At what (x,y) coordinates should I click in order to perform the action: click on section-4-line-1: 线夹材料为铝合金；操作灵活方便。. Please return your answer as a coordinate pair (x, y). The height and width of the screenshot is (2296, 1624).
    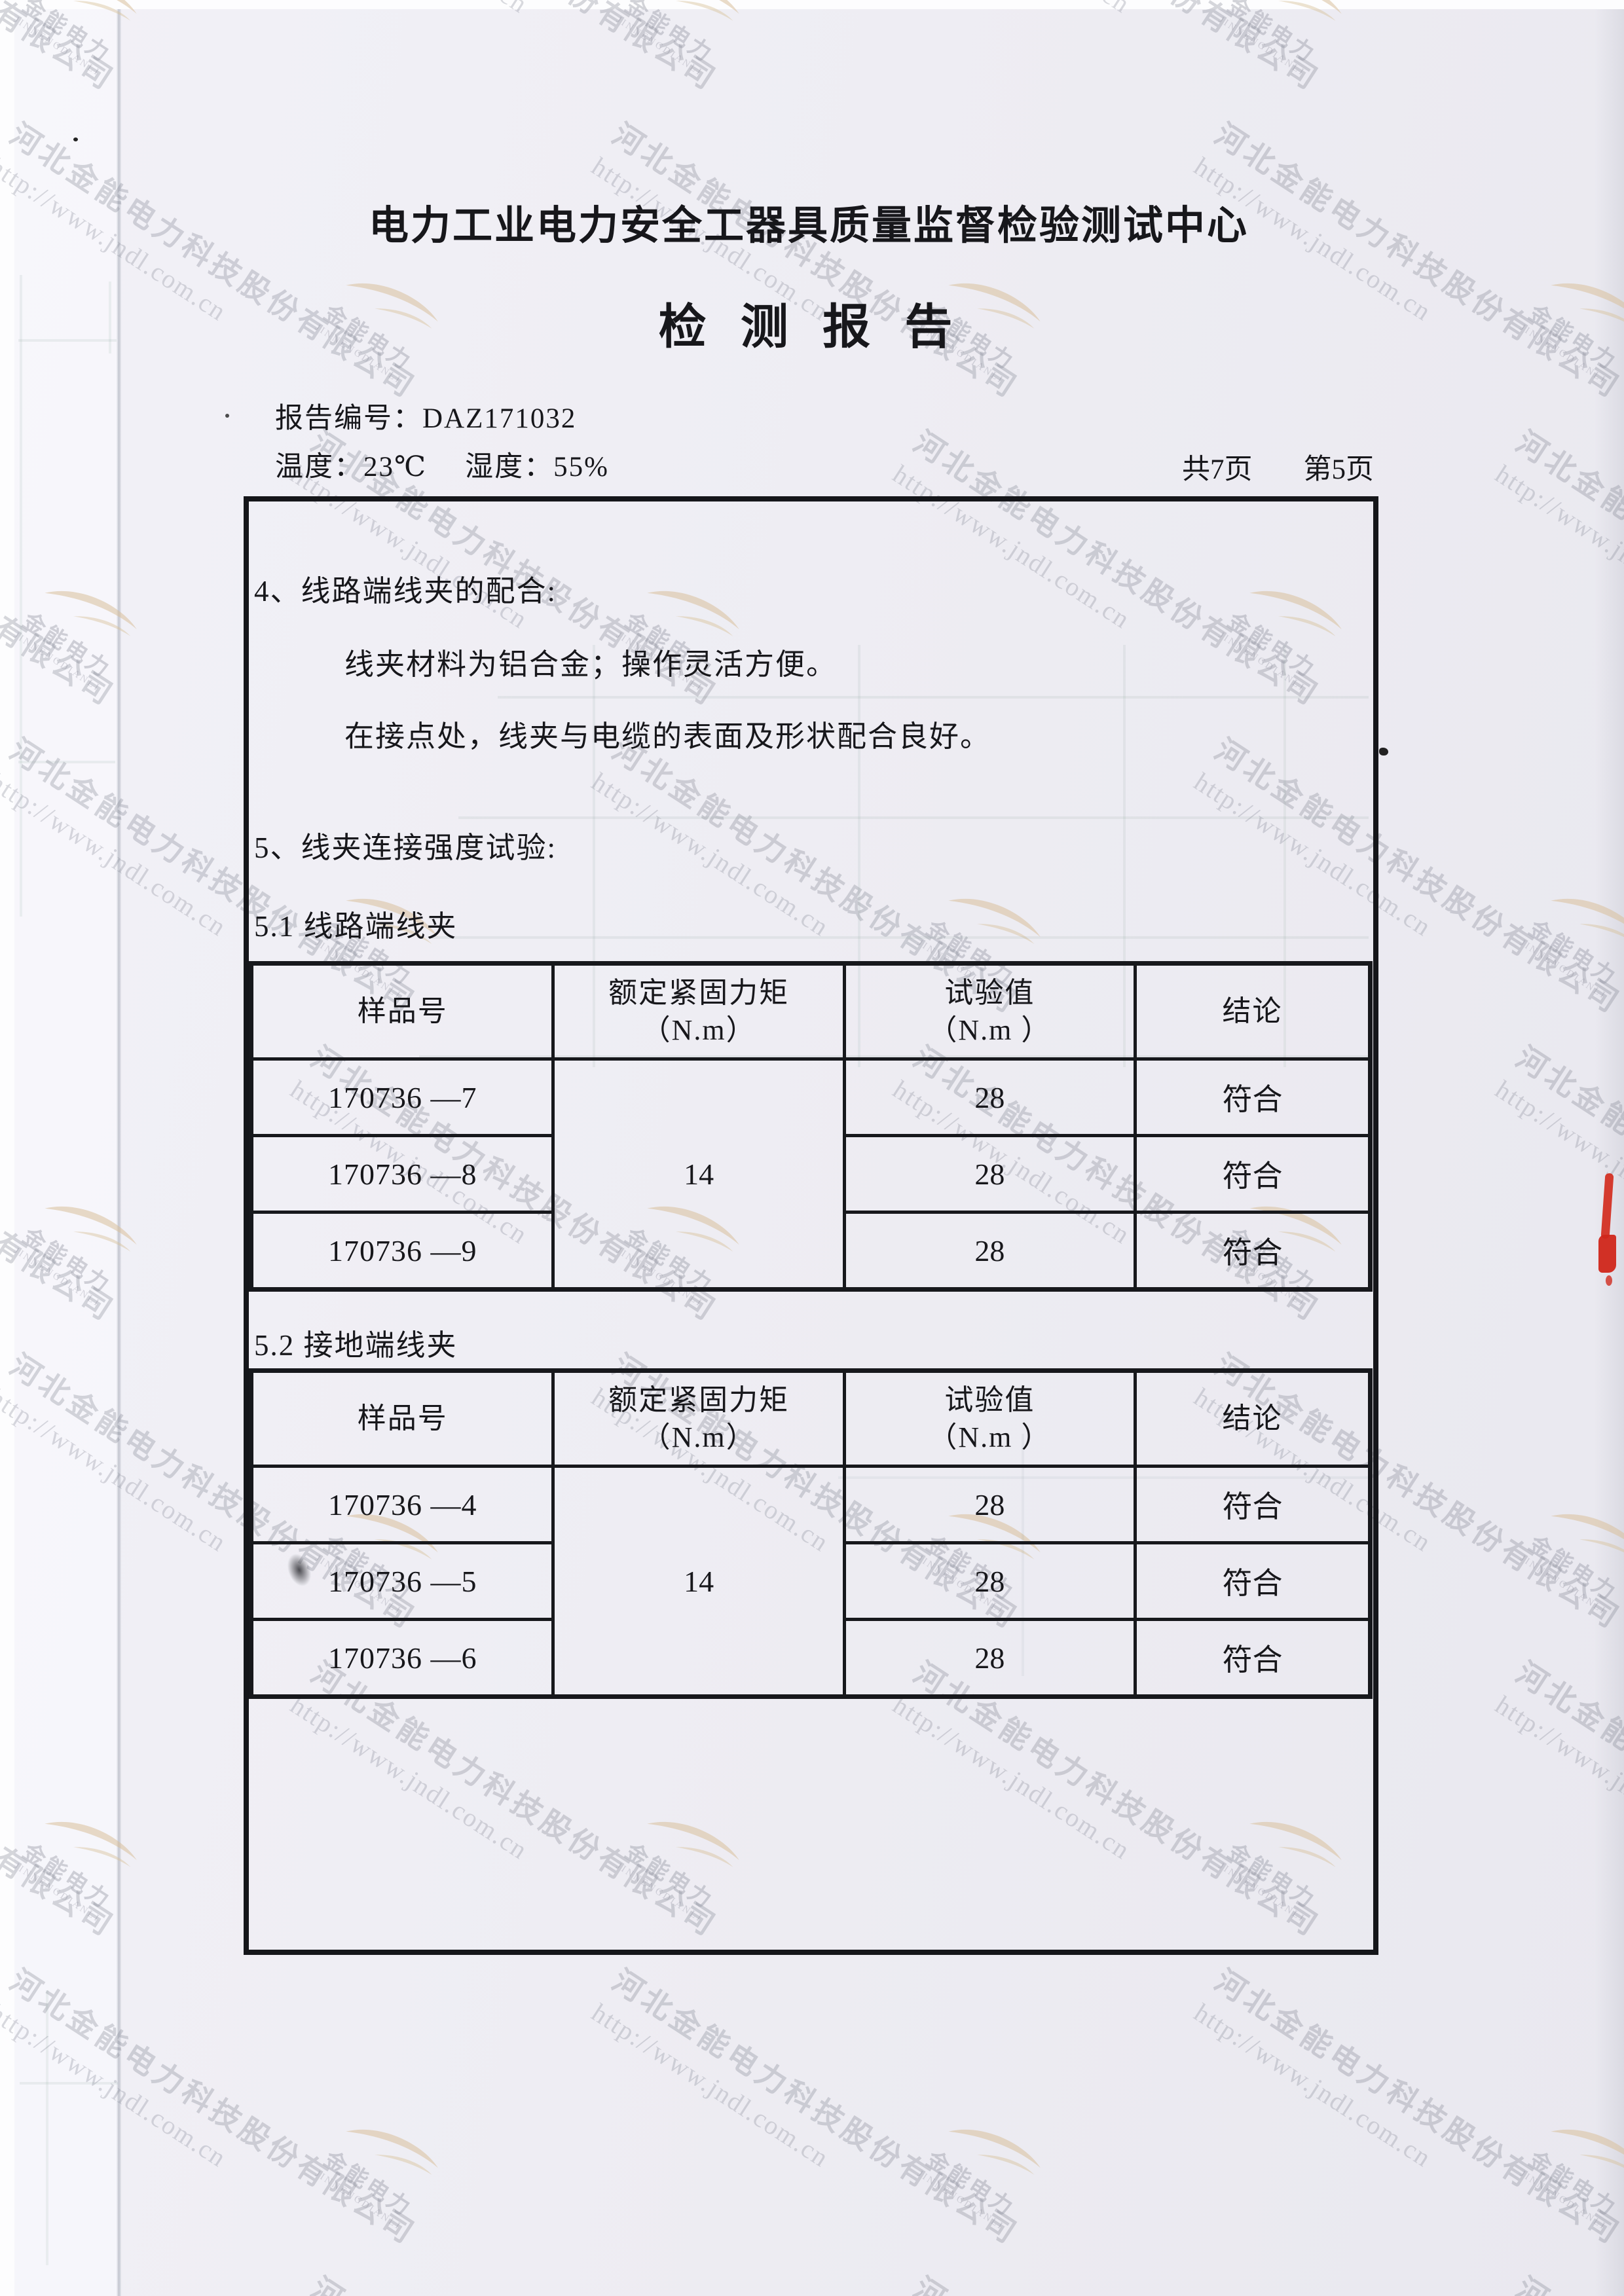
    Looking at the image, I should click on (591, 664).